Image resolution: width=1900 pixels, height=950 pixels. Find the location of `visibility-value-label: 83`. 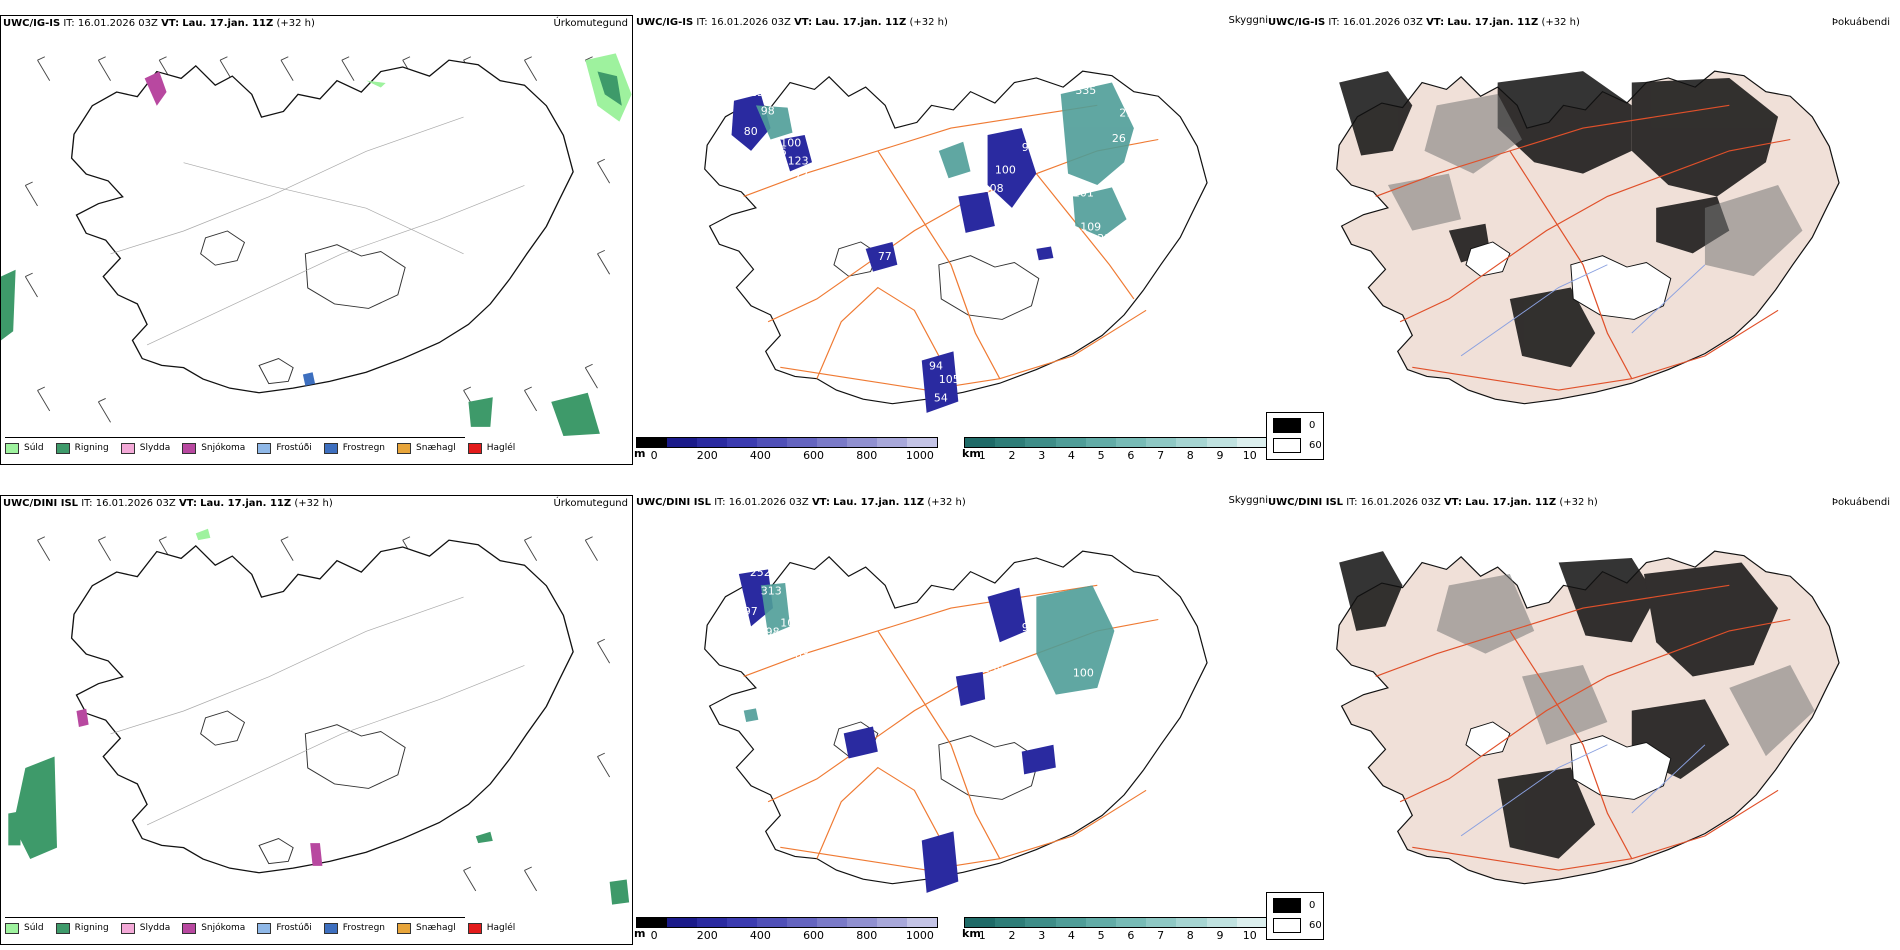

visibility-value-label: 83 is located at coordinates (802, 655).